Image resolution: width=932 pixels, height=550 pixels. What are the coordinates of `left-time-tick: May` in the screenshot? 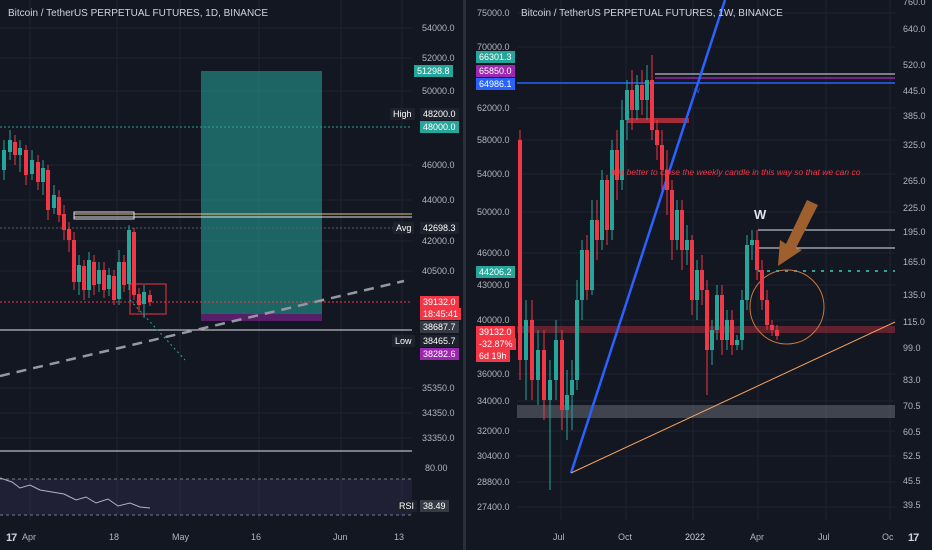 It's located at (181, 537).